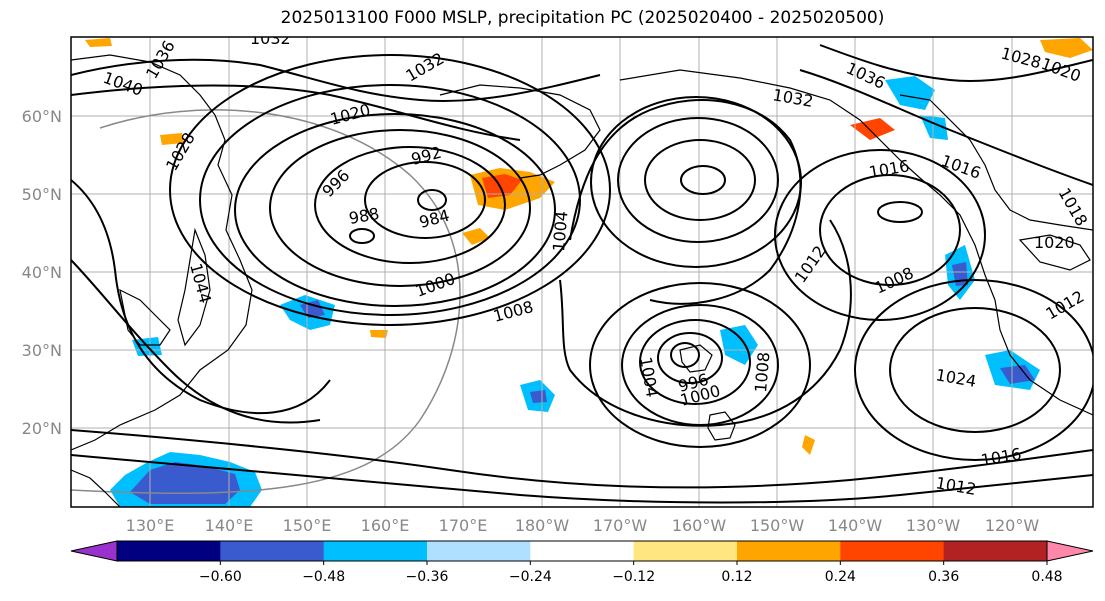 This screenshot has width=1105, height=601. I want to click on isobar-label: 1004, so click(560, 231).